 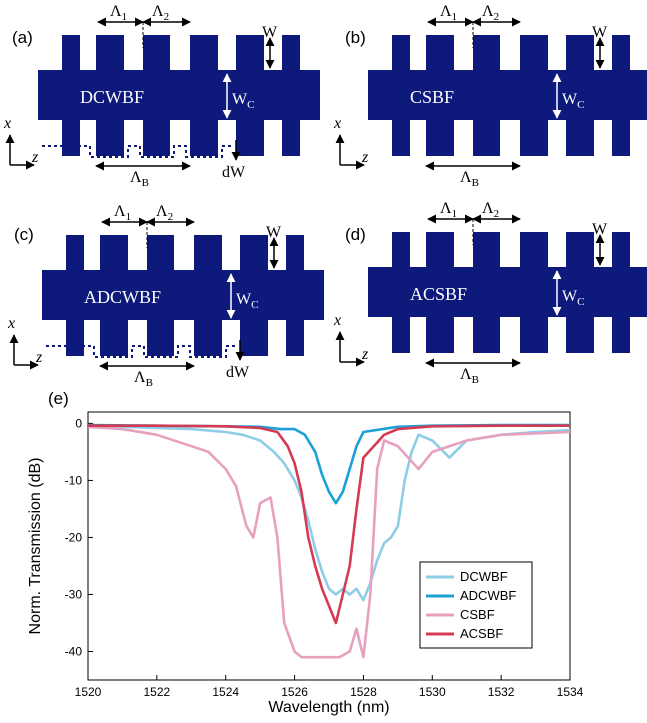 I want to click on x-tick-label: 1520, so click(x=88, y=692).